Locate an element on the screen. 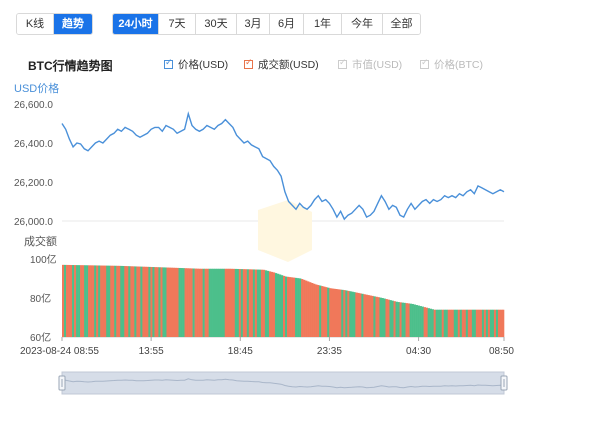  mode-tab-0: K线 is located at coordinates (35, 24).